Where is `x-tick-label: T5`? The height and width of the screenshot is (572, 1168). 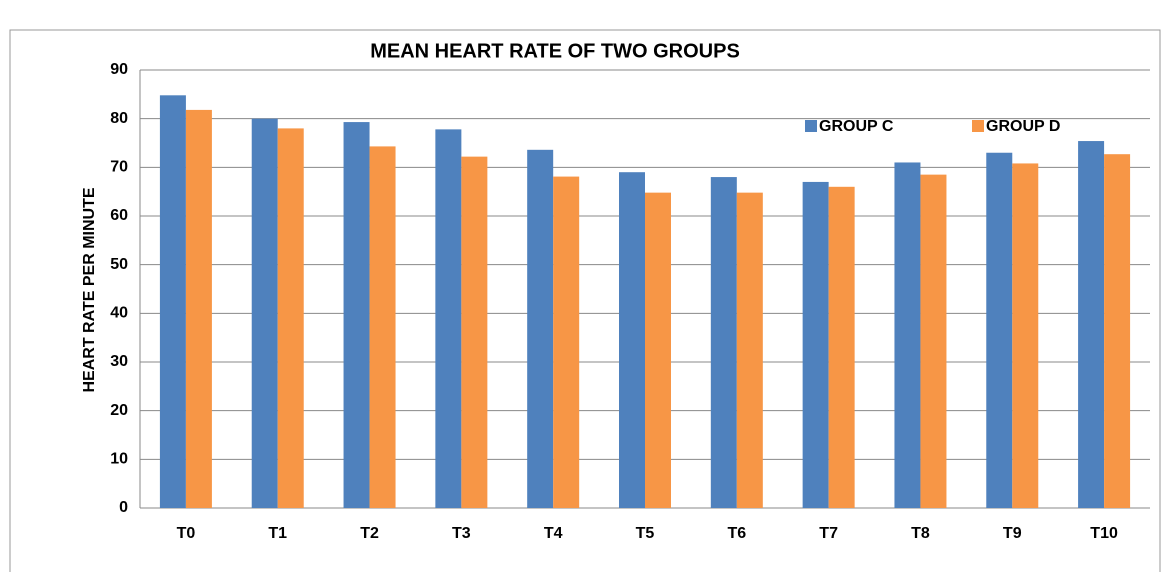 x-tick-label: T5 is located at coordinates (645, 533).